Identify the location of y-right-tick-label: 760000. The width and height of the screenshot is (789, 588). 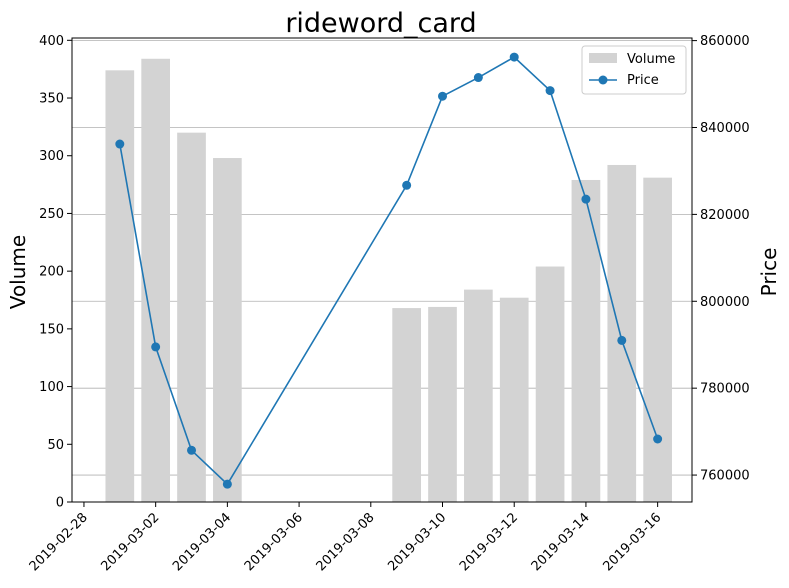
(725, 476).